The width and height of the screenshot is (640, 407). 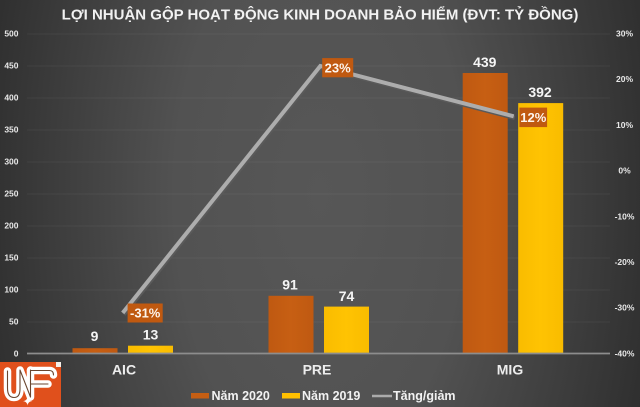 What do you see at coordinates (11, 193) in the screenshot?
I see `svg-text: 250` at bounding box center [11, 193].